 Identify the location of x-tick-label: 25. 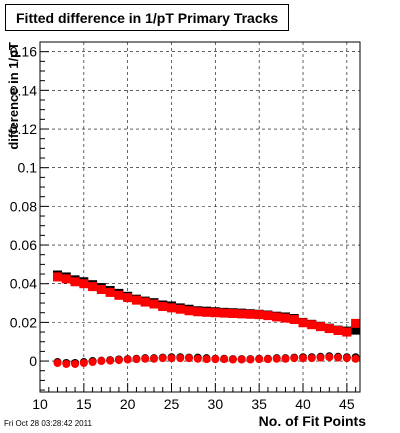
(172, 404).